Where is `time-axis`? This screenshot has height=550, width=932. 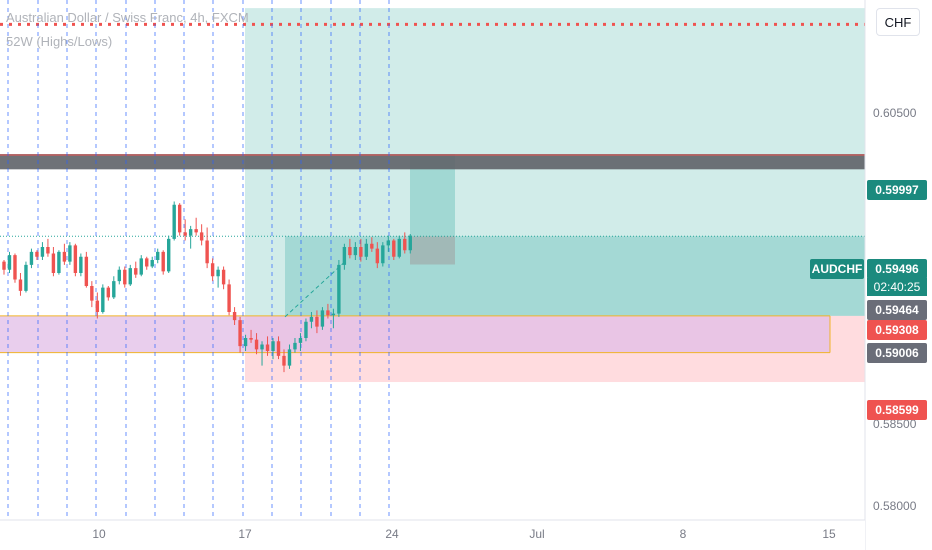 time-axis is located at coordinates (432, 535).